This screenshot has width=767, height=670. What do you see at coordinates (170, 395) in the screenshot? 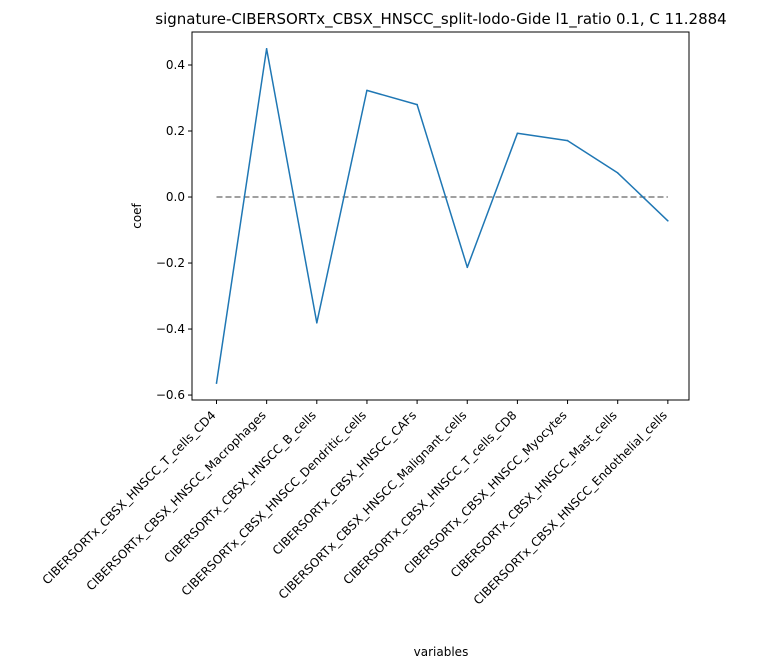
I see `y-tick-label: −0.6` at bounding box center [170, 395].